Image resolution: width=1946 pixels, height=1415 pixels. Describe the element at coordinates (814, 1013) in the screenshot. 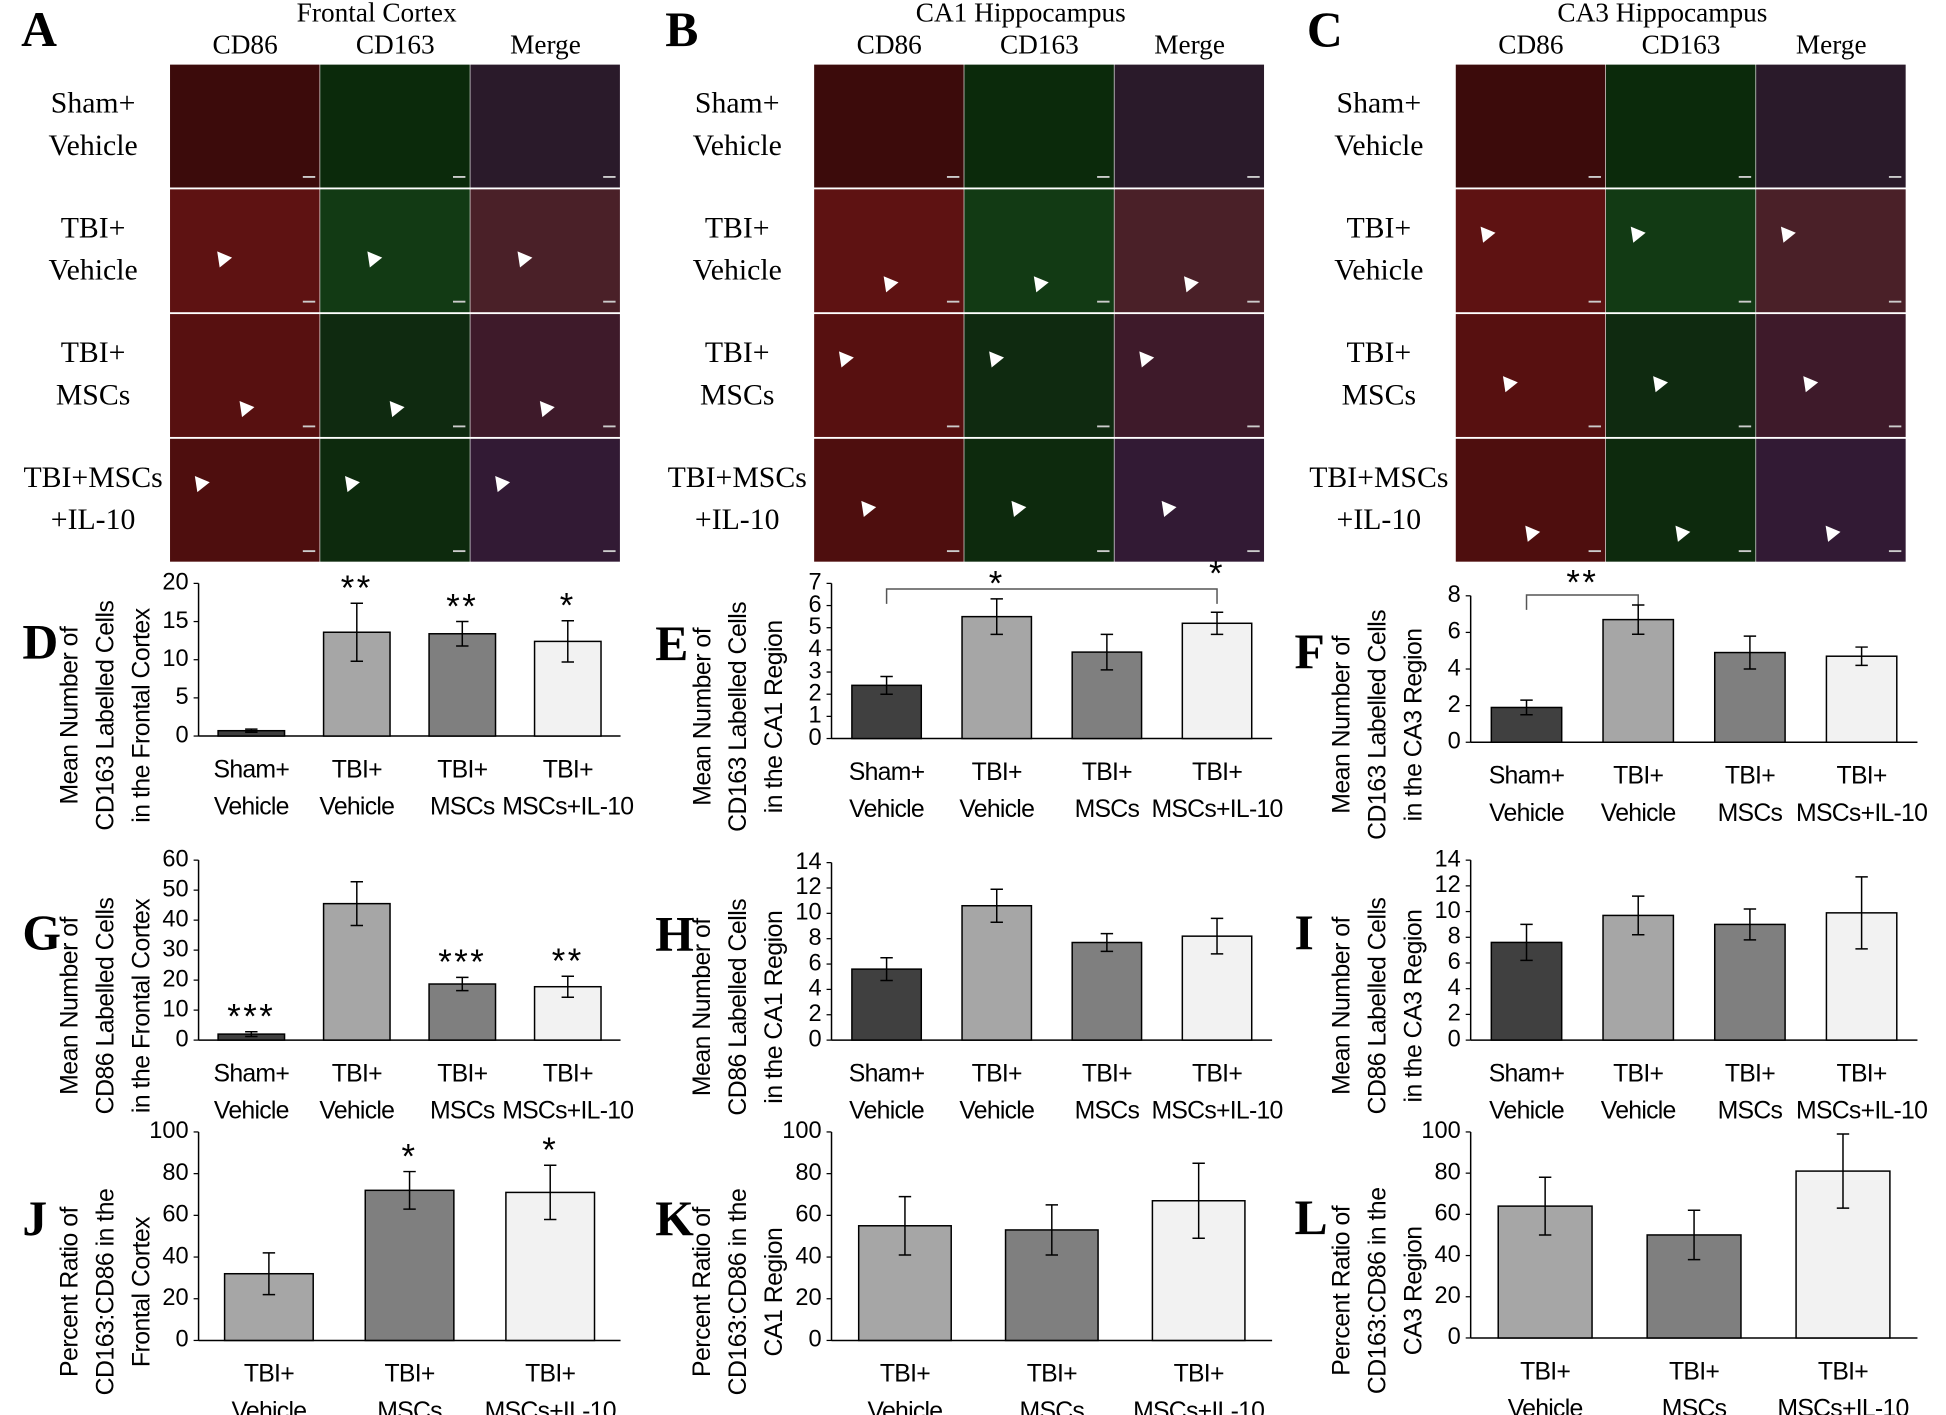

I see `y-tick-label: 2` at that location.